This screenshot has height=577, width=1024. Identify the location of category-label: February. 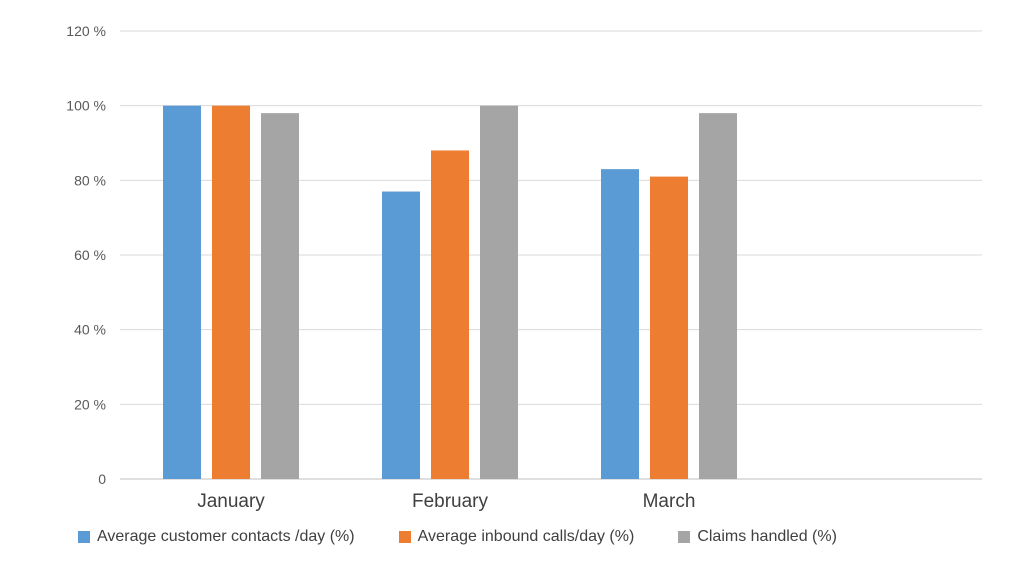
(450, 501).